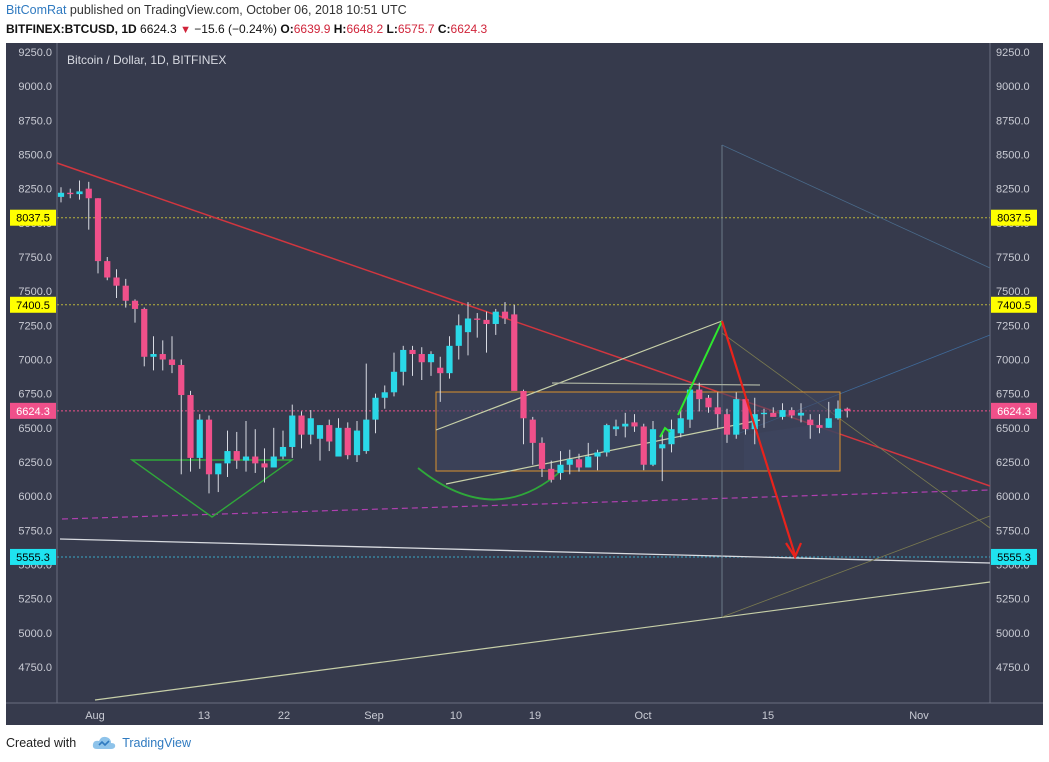 The height and width of the screenshot is (762, 1049). Describe the element at coordinates (1013, 634) in the screenshot. I see `y-tick-label-right: 5000.0` at that location.